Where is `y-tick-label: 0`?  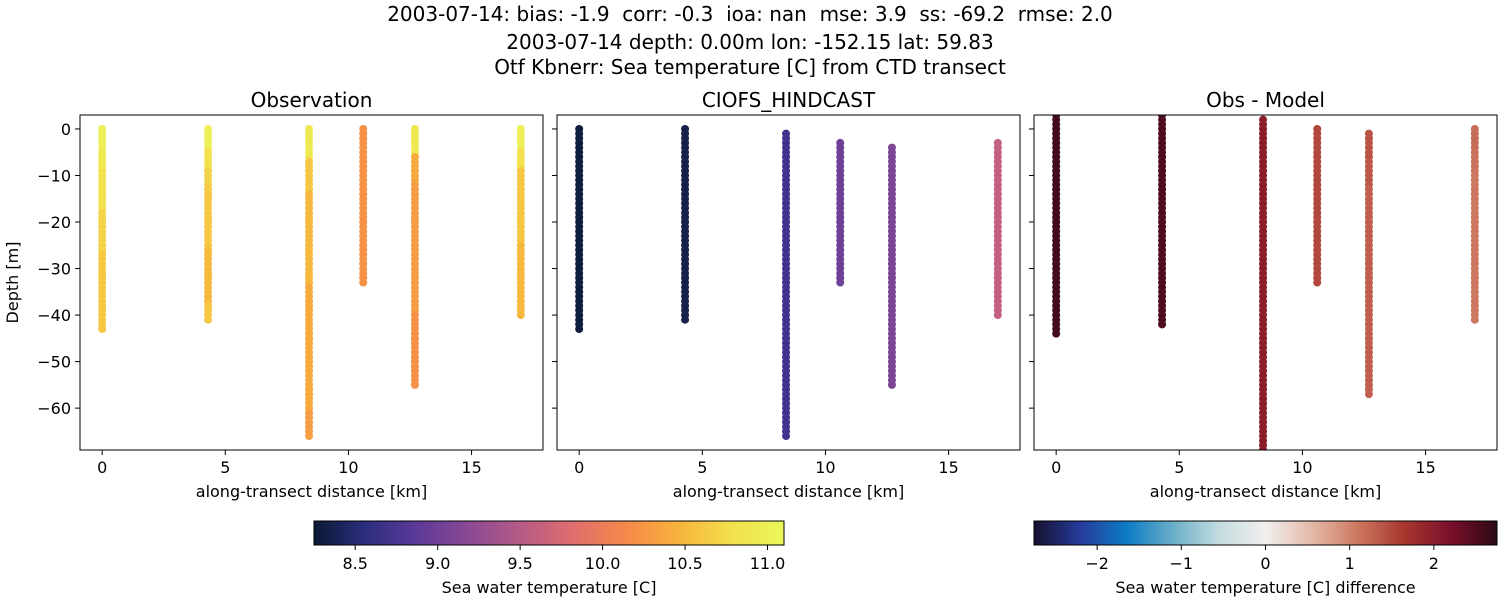
y-tick-label: 0 is located at coordinates (66, 129).